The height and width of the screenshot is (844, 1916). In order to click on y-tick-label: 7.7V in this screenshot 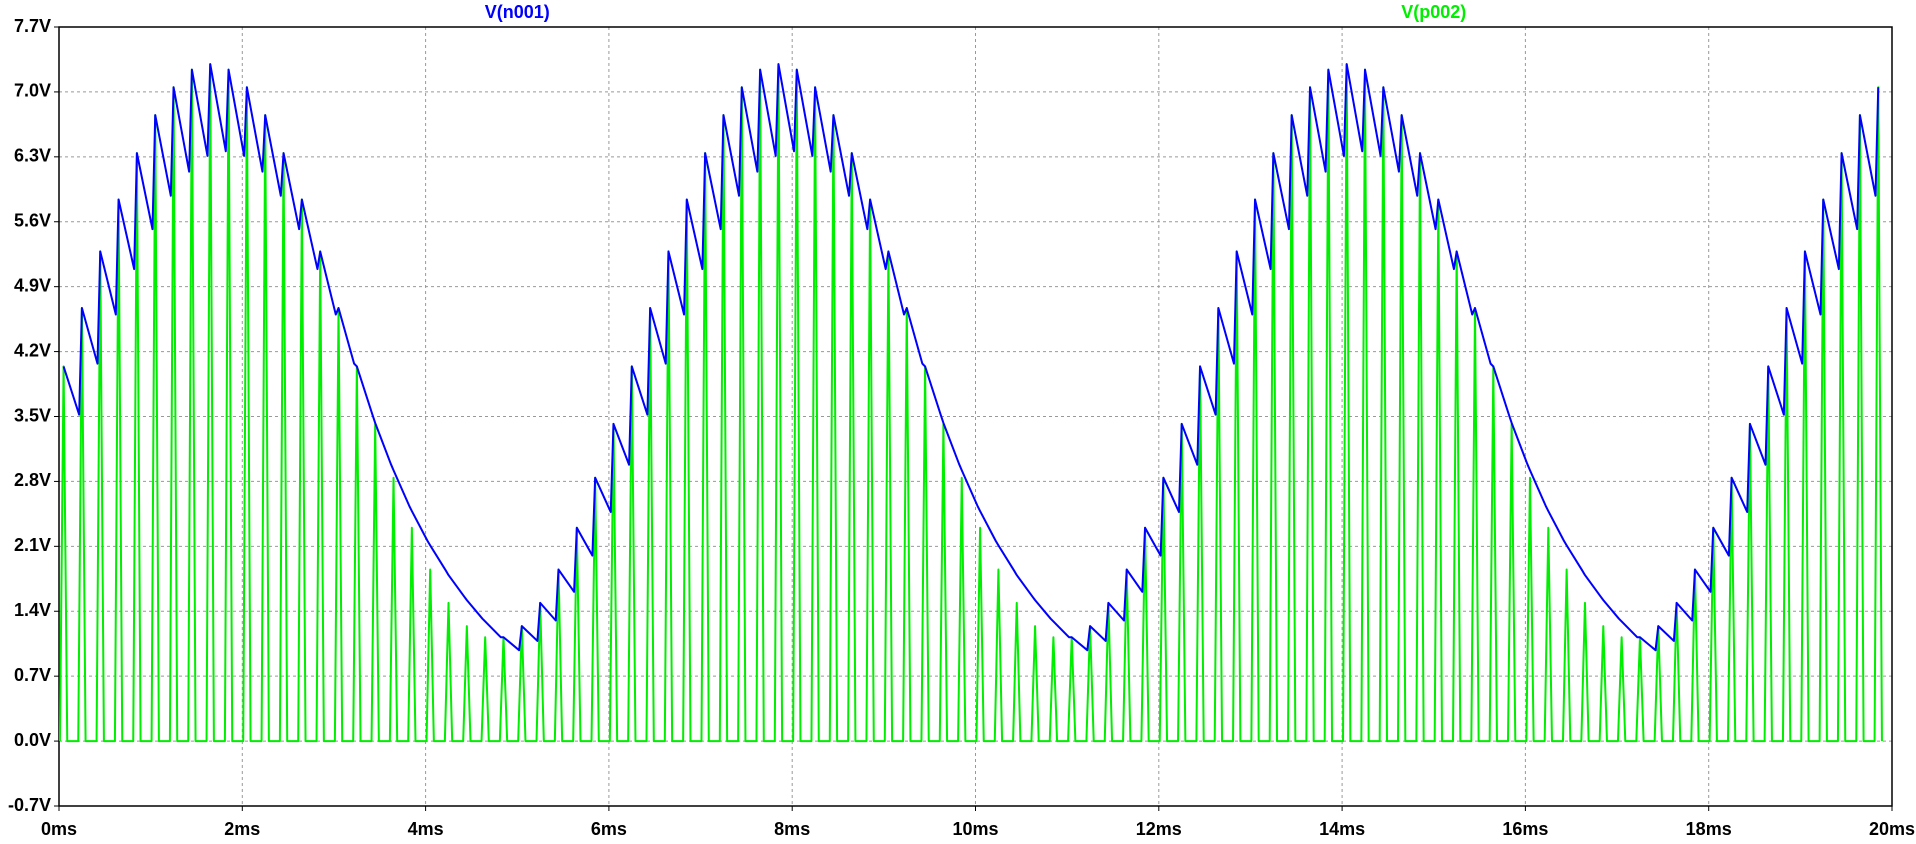, I will do `click(32, 26)`.